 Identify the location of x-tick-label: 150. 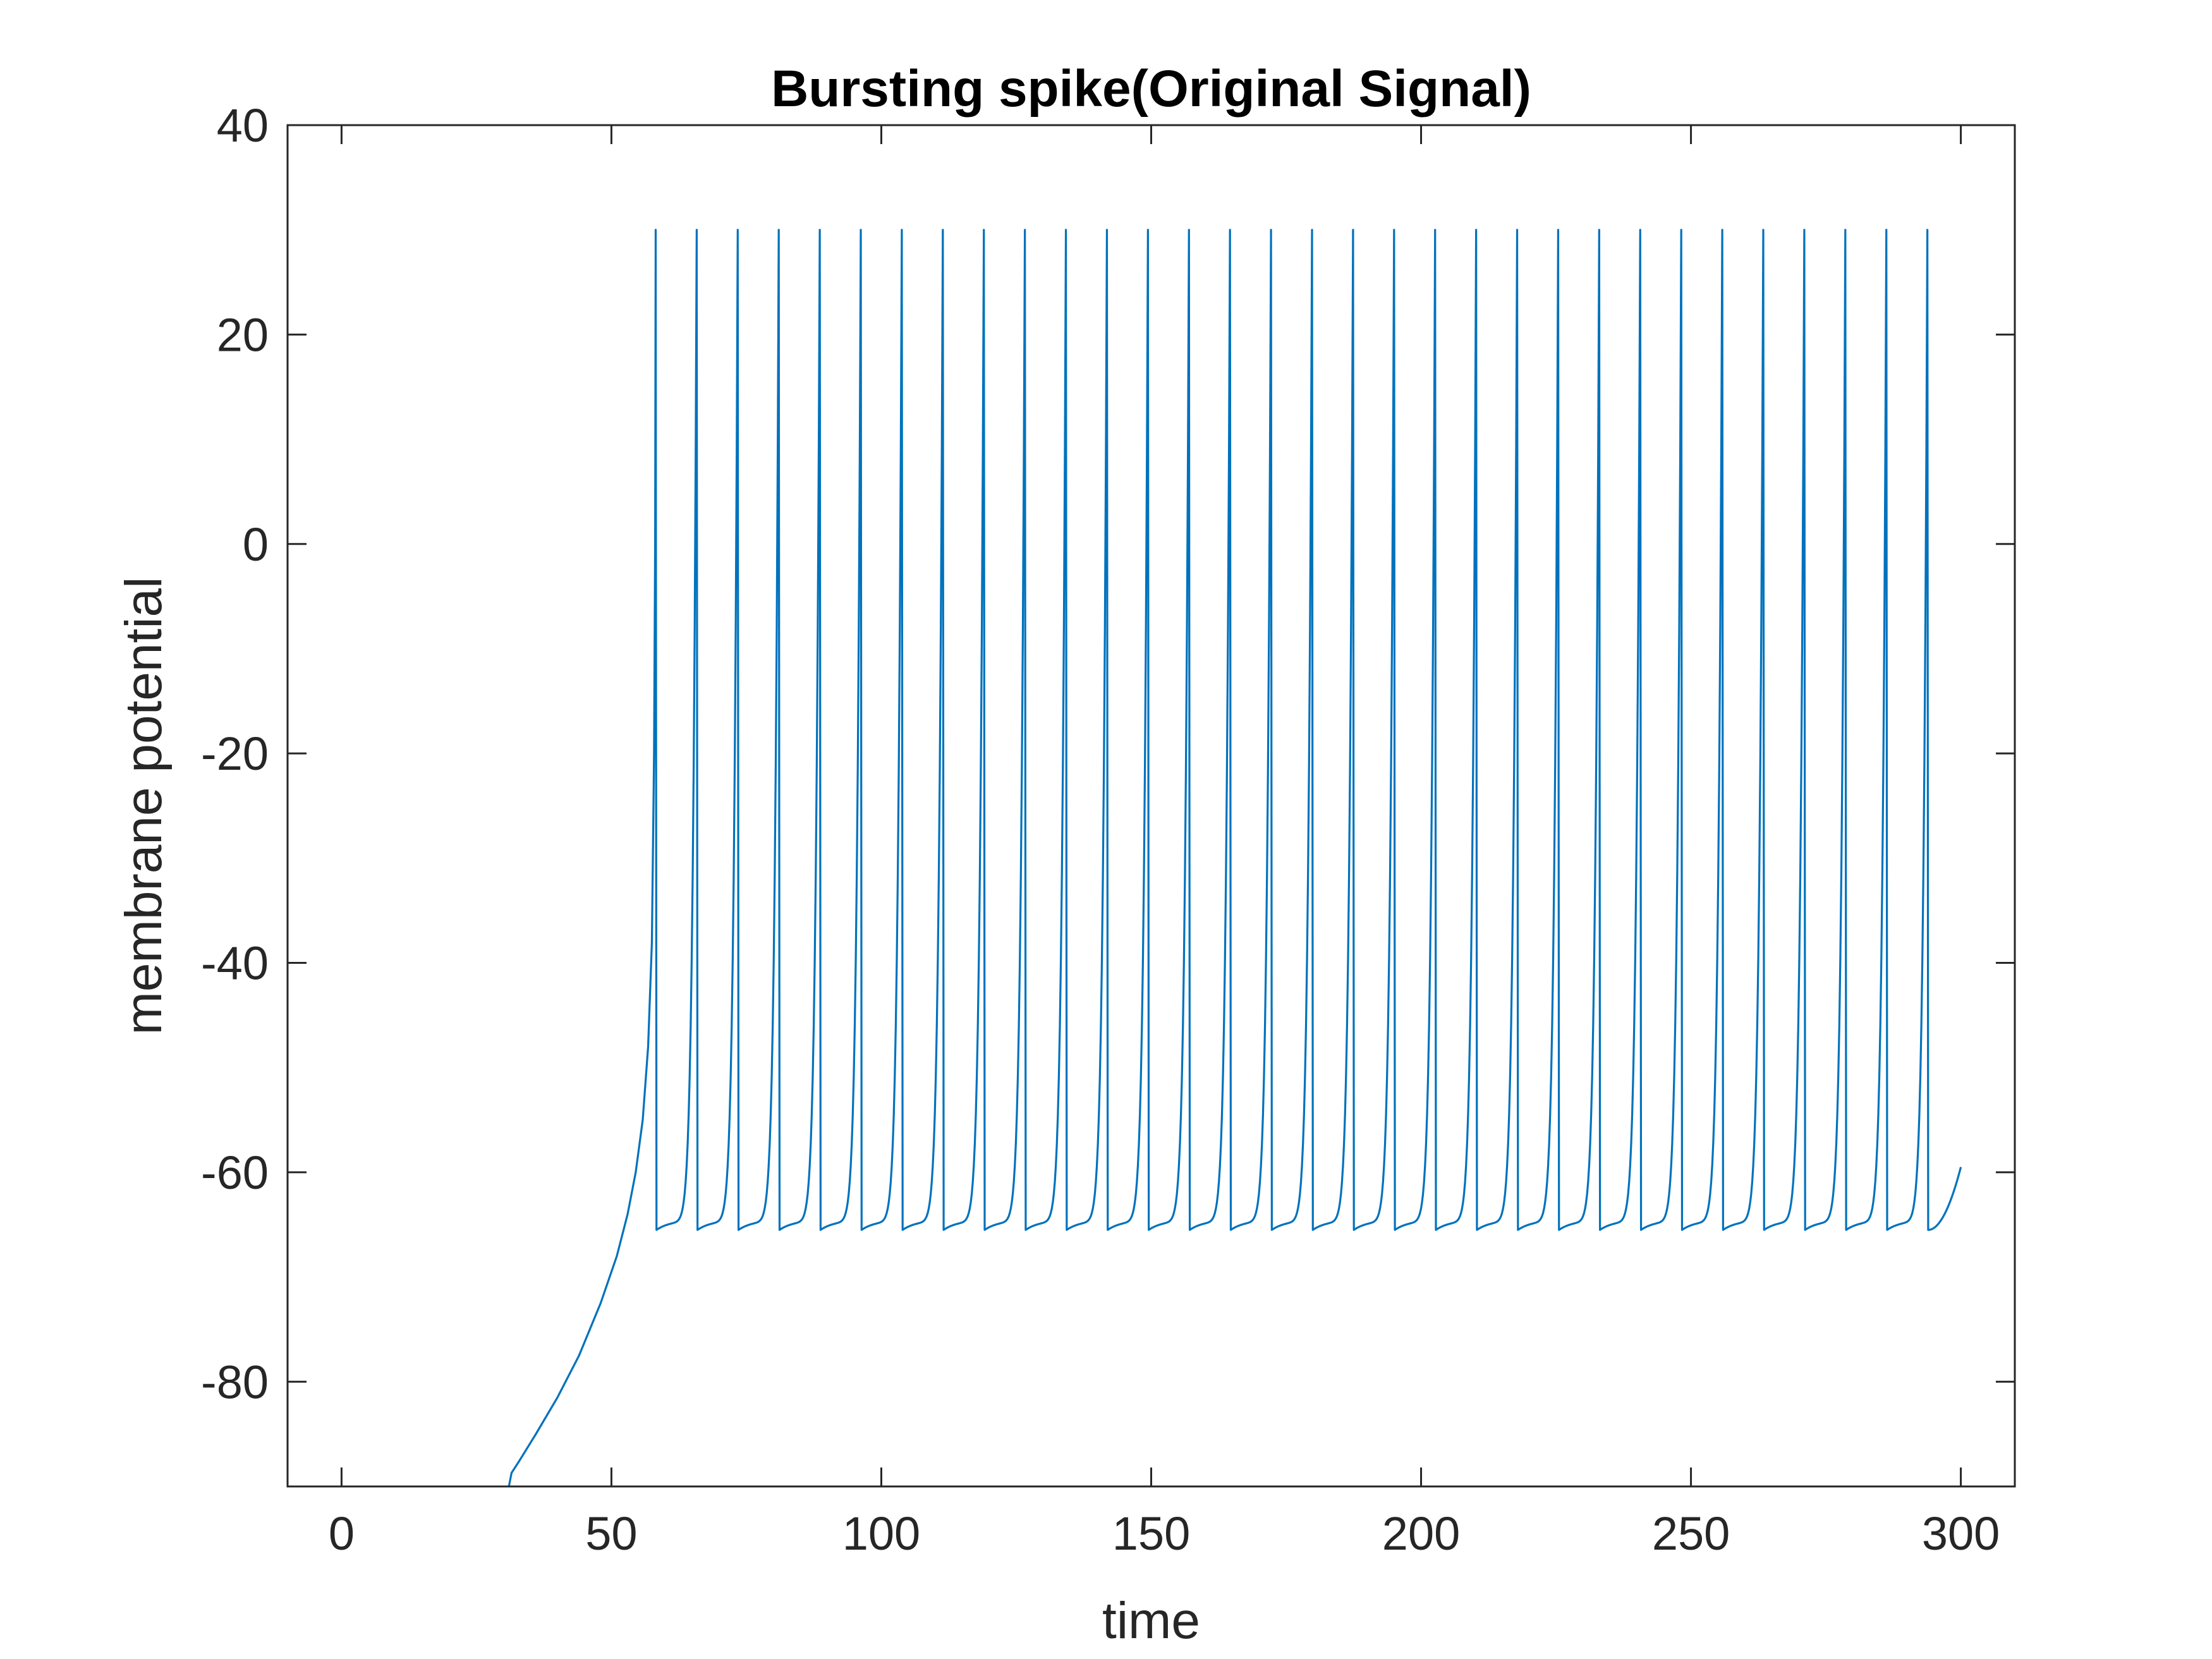
(1151, 1533).